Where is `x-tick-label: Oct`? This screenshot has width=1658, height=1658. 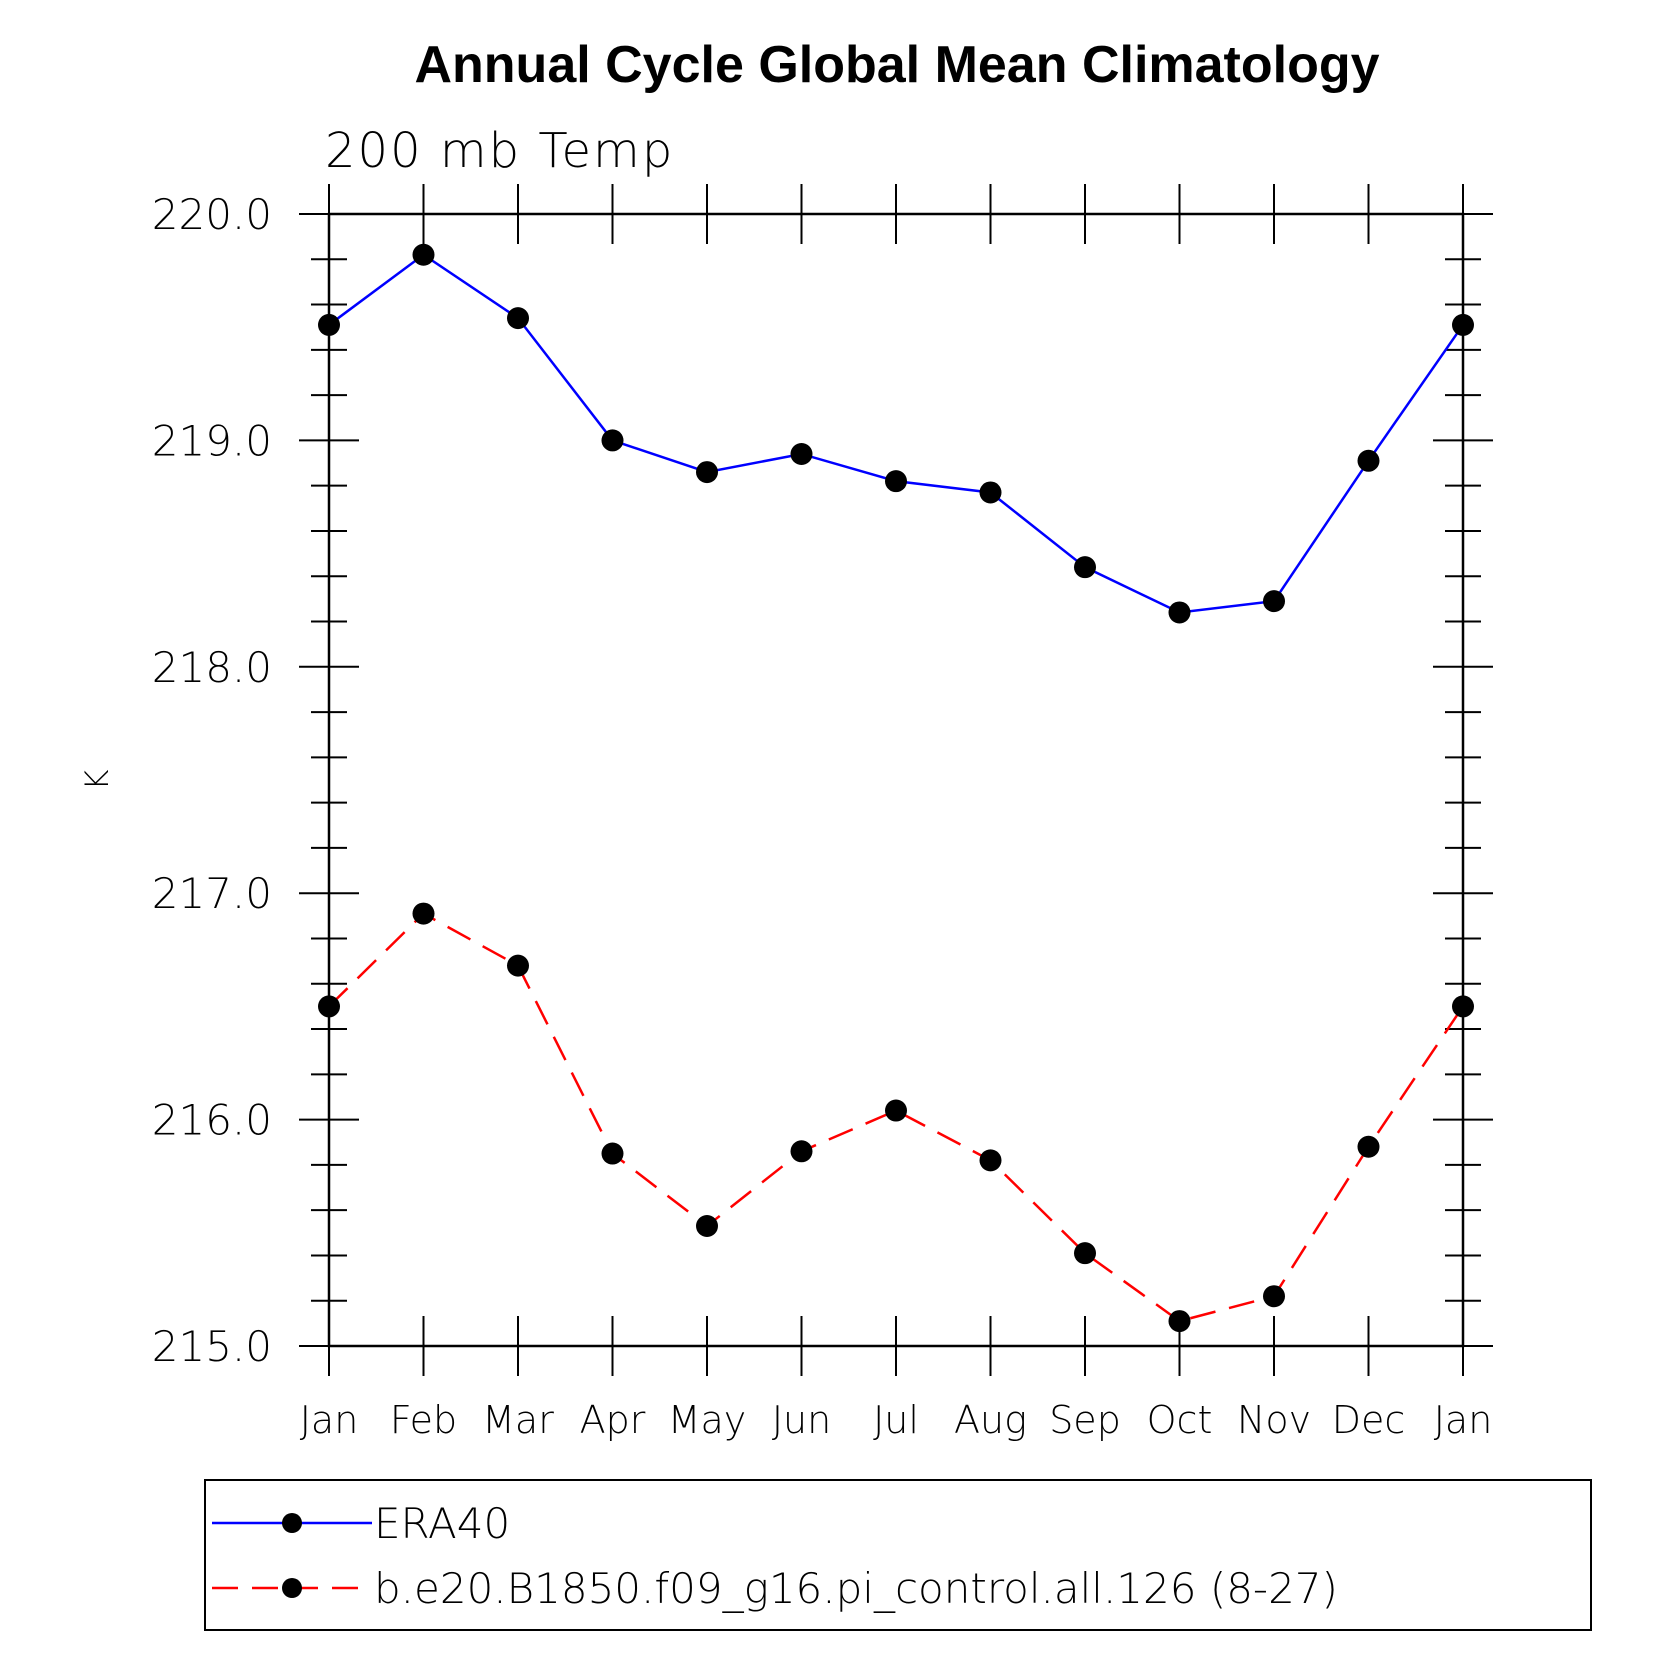 x-tick-label: Oct is located at coordinates (1180, 1420).